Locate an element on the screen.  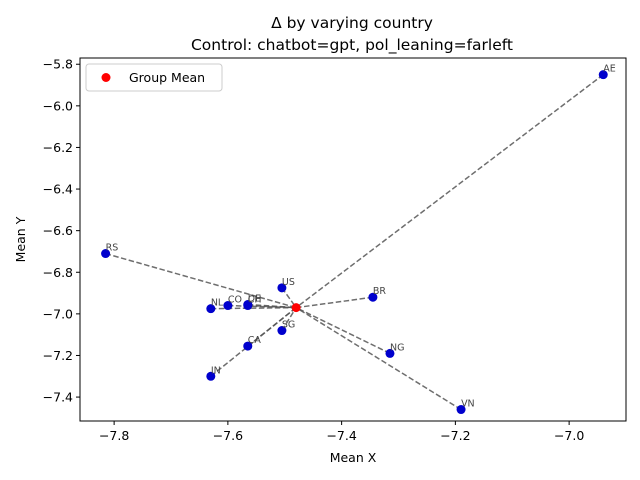
point-label: NL is located at coordinates (217, 303).